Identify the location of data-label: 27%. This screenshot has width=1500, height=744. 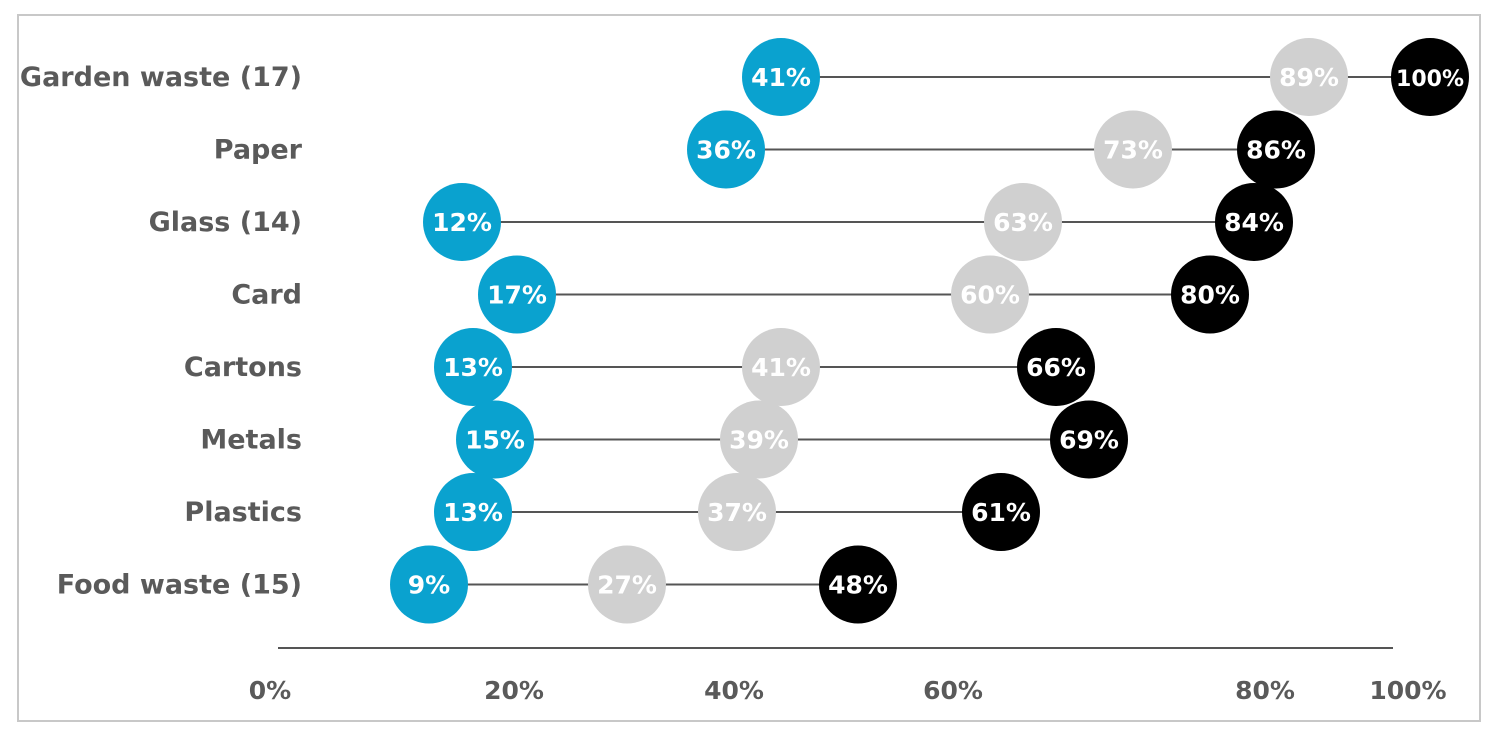
(627, 585).